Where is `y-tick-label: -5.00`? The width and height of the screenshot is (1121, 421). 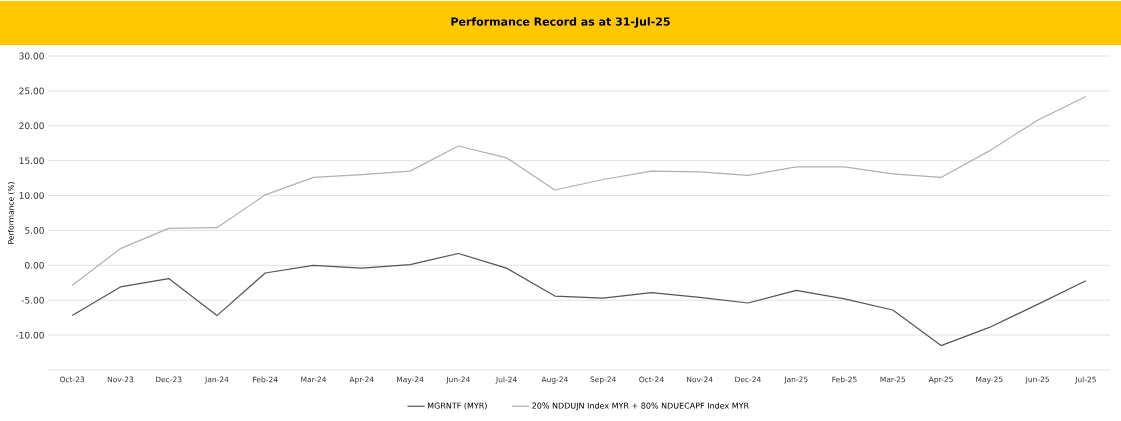
y-tick-label: -5.00 is located at coordinates (32, 300).